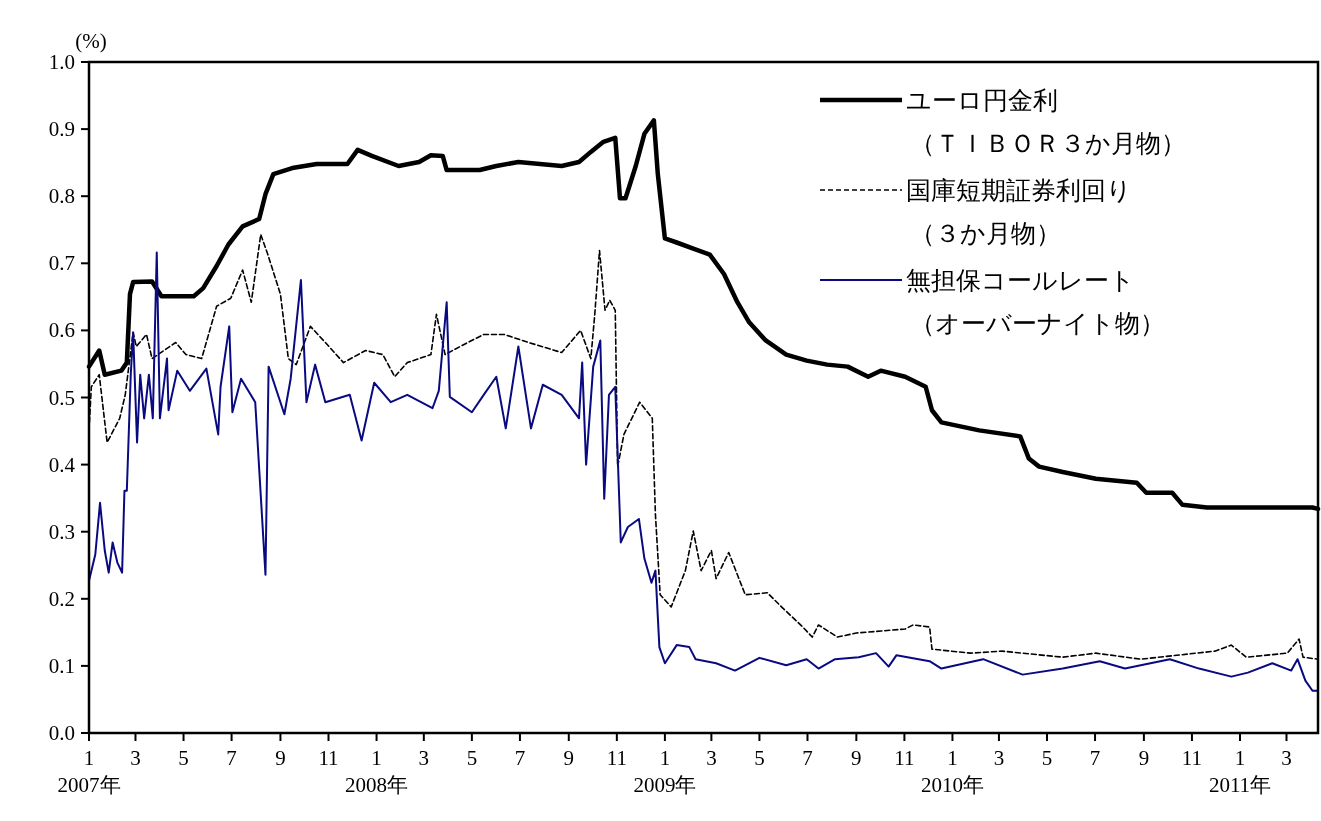 This screenshot has width=1321, height=821. Describe the element at coordinates (1240, 771) in the screenshot. I see `x-tick-label: 1 2011年` at that location.